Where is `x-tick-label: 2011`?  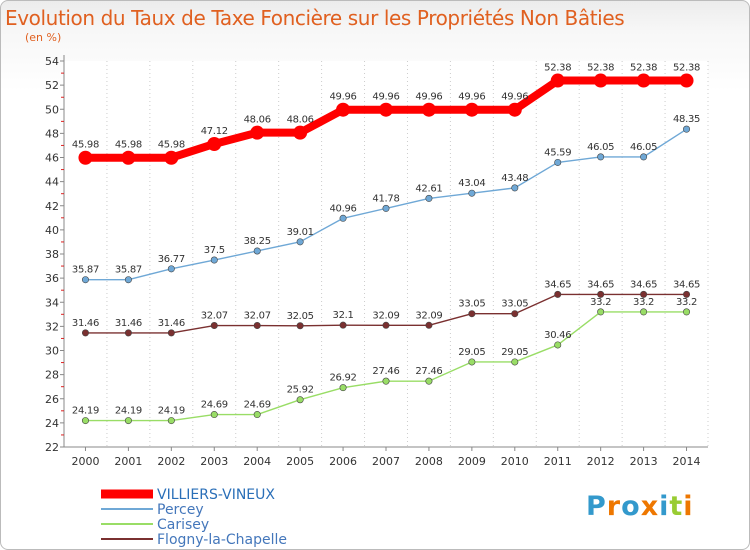 x-tick-label: 2011 is located at coordinates (558, 461).